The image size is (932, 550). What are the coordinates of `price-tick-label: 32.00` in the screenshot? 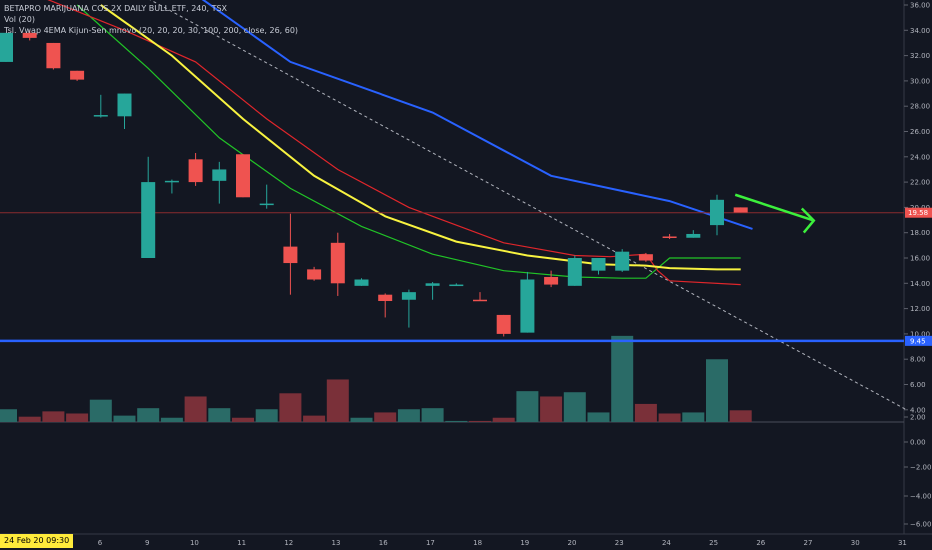 It's located at (920, 56).